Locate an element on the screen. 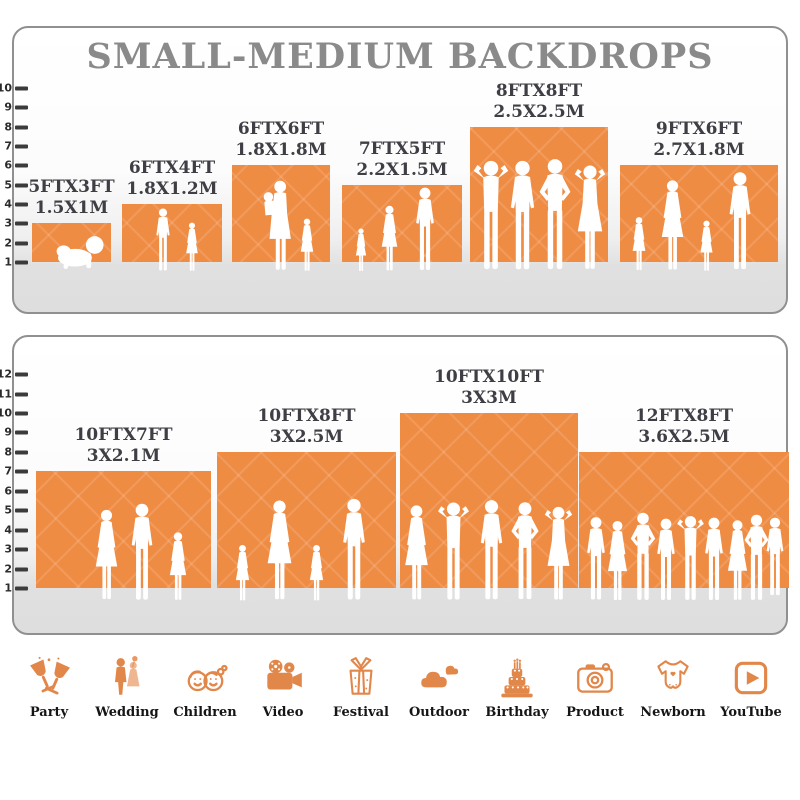 The width and height of the screenshot is (800, 800). backdrop-size-m: 3X3M is located at coordinates (489, 397).